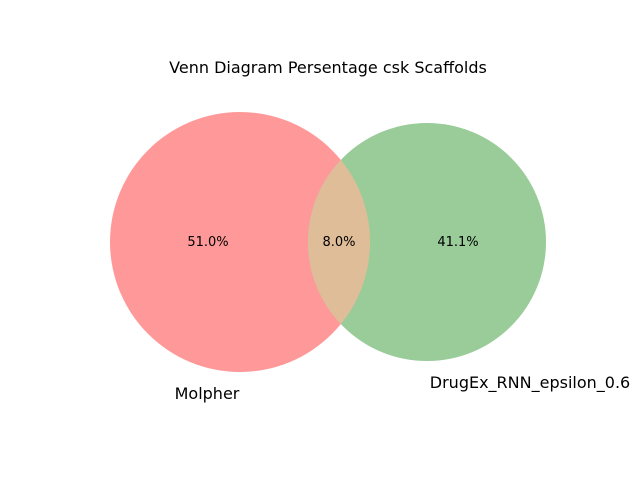  What do you see at coordinates (457, 242) in the screenshot?
I see `region-label-drugex-only: 41.1%` at bounding box center [457, 242].